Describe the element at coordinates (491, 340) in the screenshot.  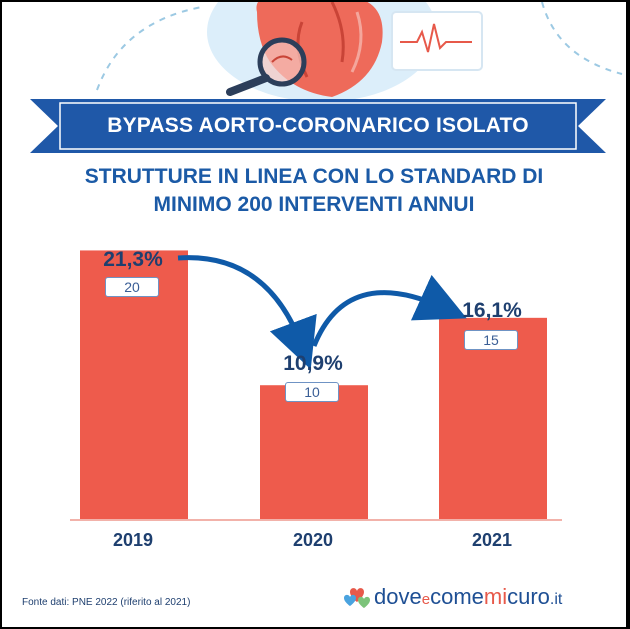
I see `count-label-2021: 15` at that location.